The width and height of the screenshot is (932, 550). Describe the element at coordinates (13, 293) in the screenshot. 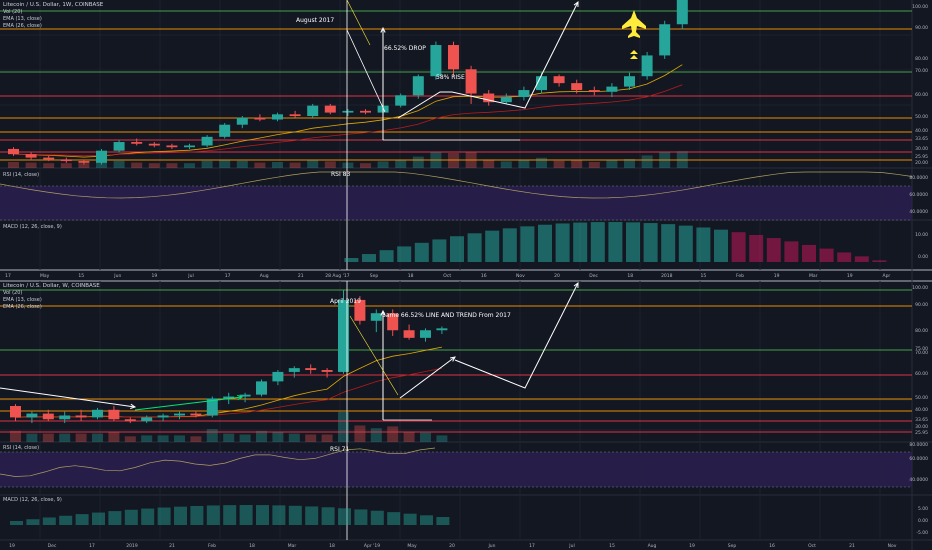

I see `bottom-vol-legend: Vol (20)` at that location.